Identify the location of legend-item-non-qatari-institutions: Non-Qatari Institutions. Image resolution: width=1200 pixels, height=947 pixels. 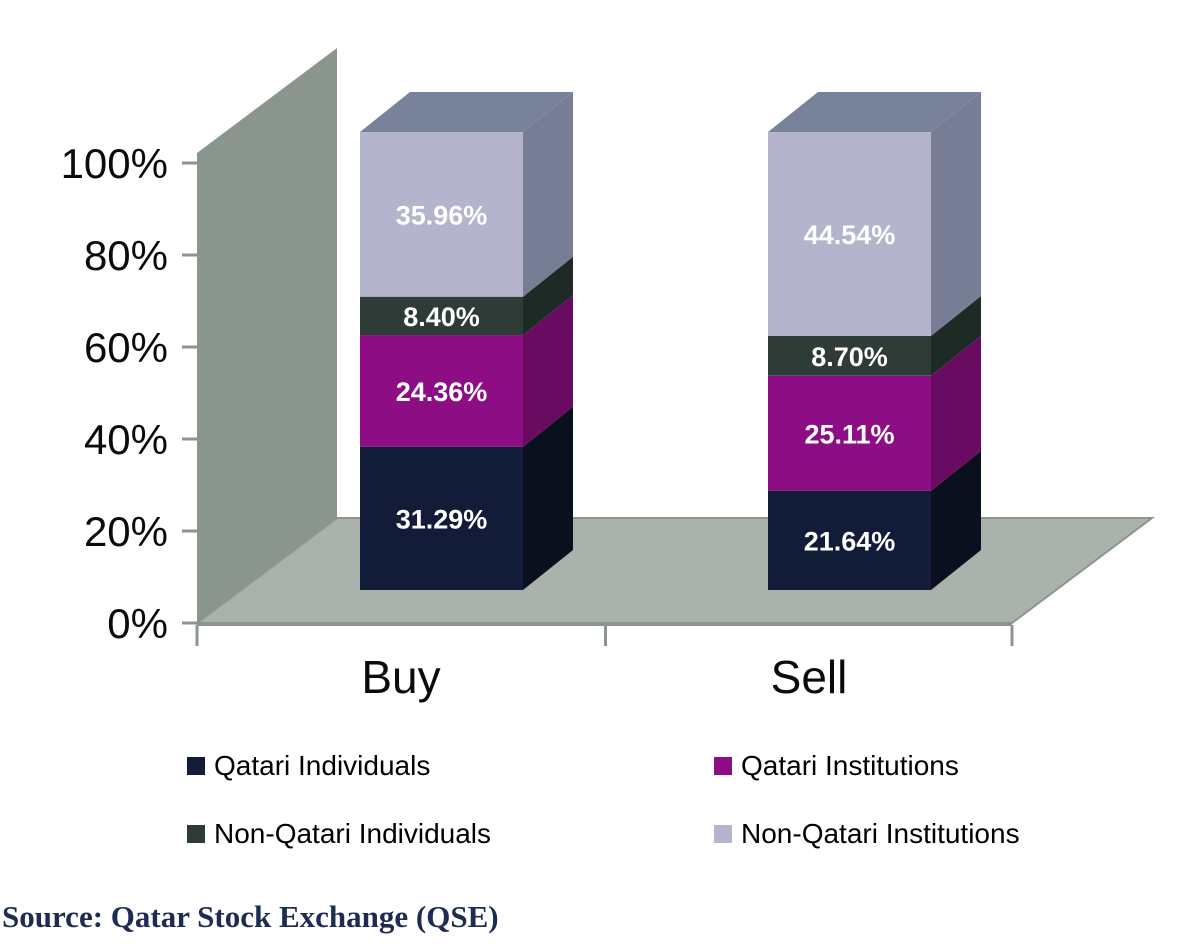
(867, 834).